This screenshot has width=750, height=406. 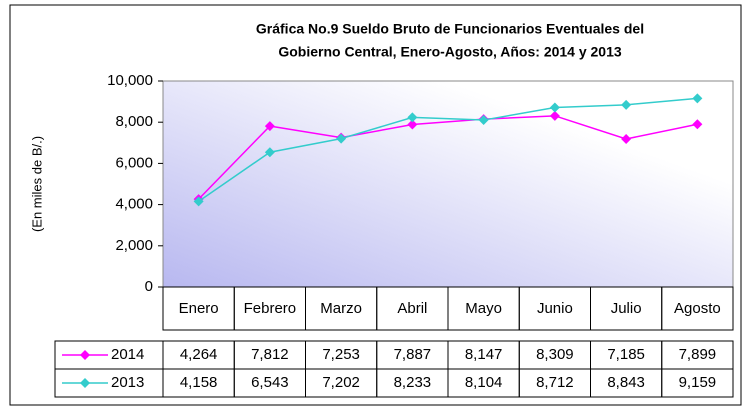 What do you see at coordinates (149, 286) in the screenshot?
I see `y-tick-label: 0` at bounding box center [149, 286].